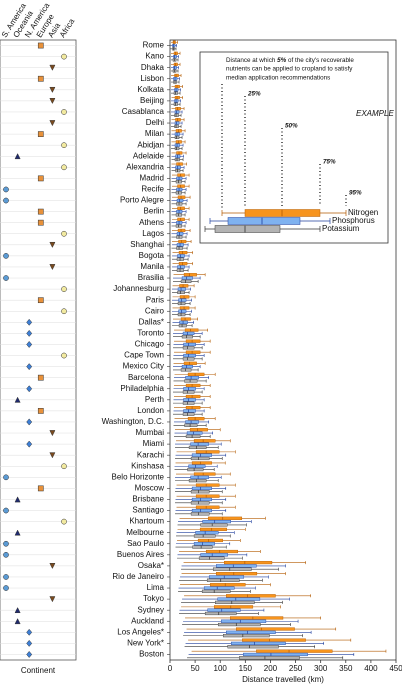 This screenshot has height=685, width=402. What do you see at coordinates (142, 388) in the screenshot?
I see `city-label: Philadelphia` at bounding box center [142, 388].